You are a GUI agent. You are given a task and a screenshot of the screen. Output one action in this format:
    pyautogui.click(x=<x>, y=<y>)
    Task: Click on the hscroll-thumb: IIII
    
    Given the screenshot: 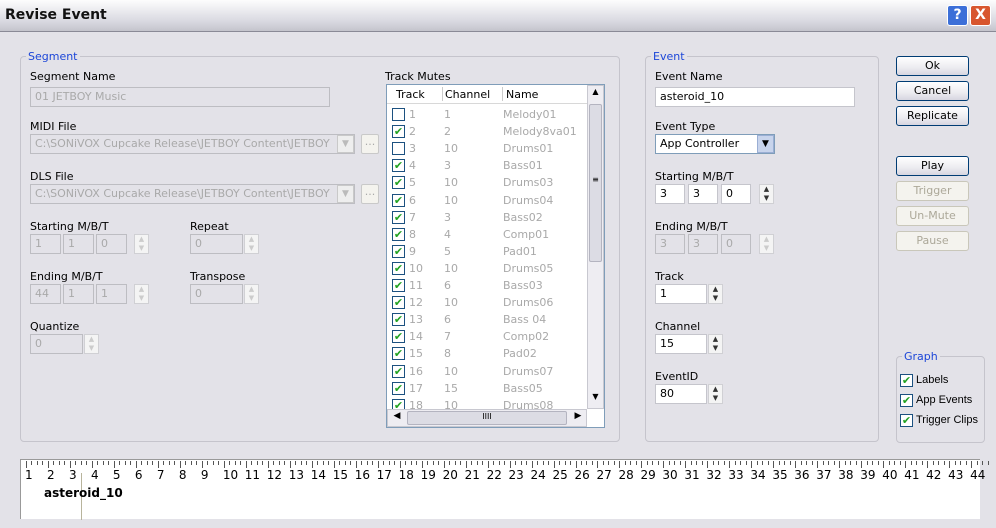 What is the action you would take?
    pyautogui.click(x=487, y=418)
    